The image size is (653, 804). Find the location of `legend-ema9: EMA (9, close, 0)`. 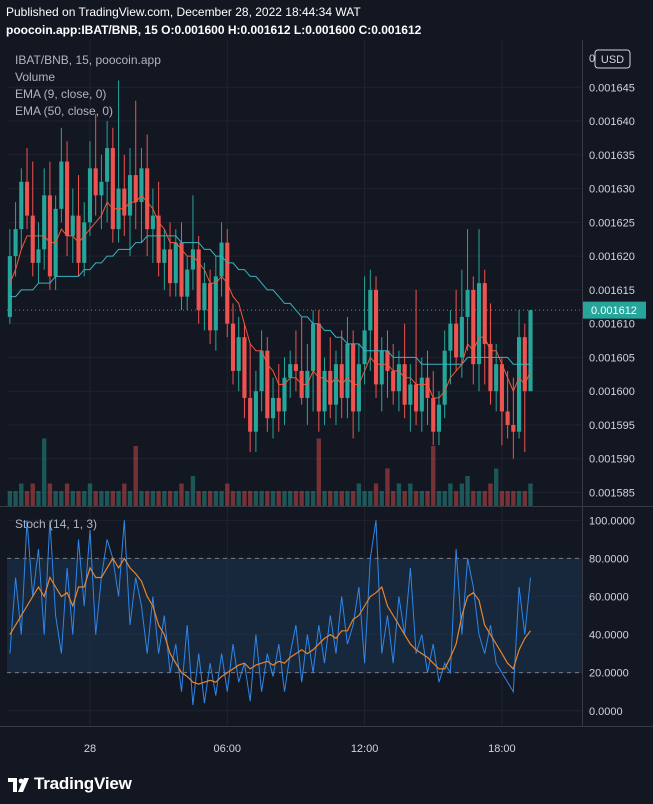

legend-ema9: EMA (9, close, 0) is located at coordinates (60, 94).